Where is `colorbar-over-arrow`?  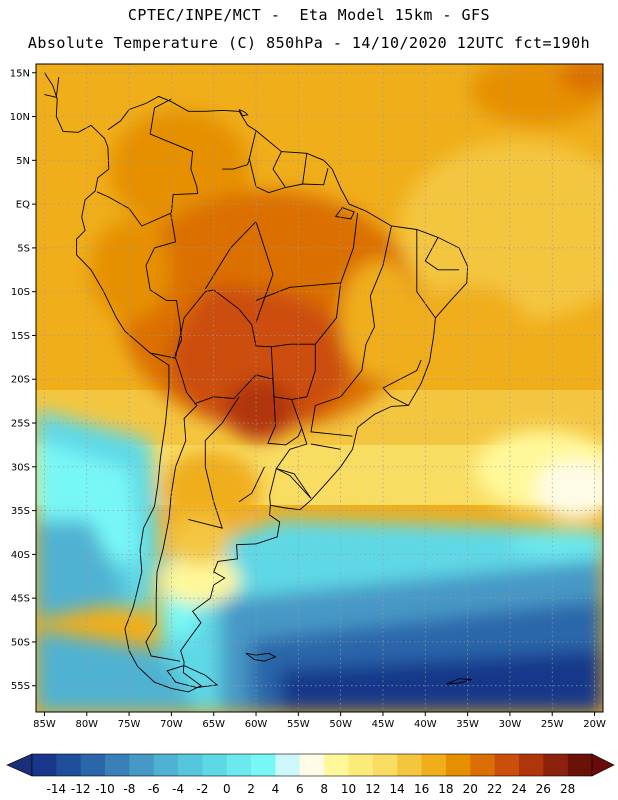
colorbar-over-arrow is located at coordinates (603, 765).